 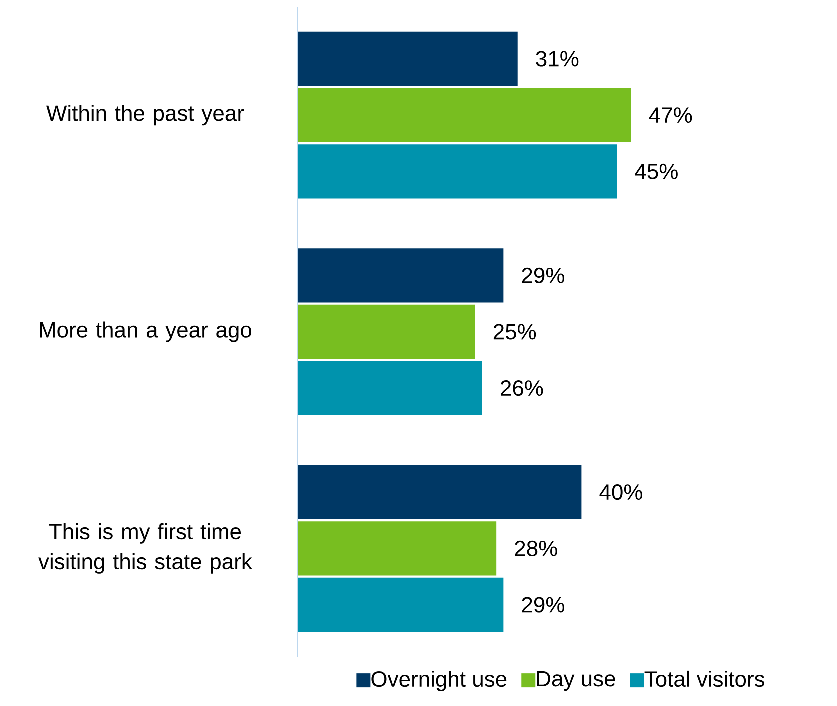 What do you see at coordinates (670, 116) in the screenshot?
I see `data-label: 47%` at bounding box center [670, 116].